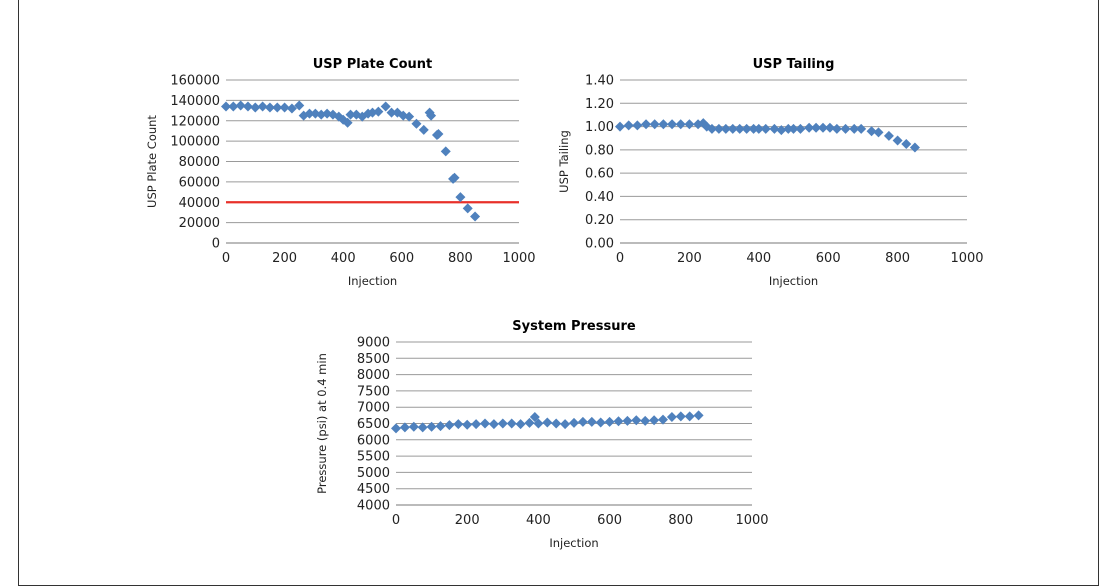 The height and width of the screenshot is (586, 1100). Describe the element at coordinates (599, 197) in the screenshot. I see `y-tick-label: 0.40` at that location.